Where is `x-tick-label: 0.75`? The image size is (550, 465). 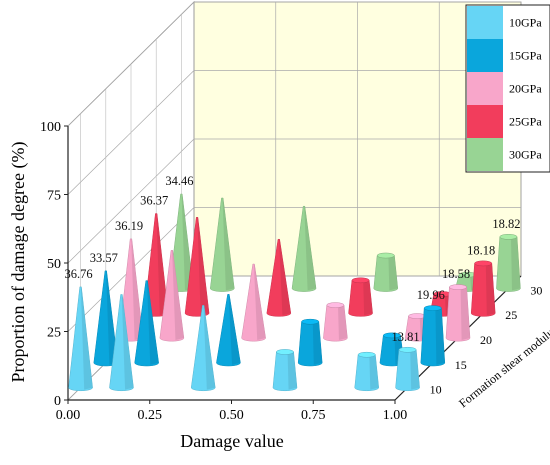 x-tick-label: 0.75 is located at coordinates (313, 415).